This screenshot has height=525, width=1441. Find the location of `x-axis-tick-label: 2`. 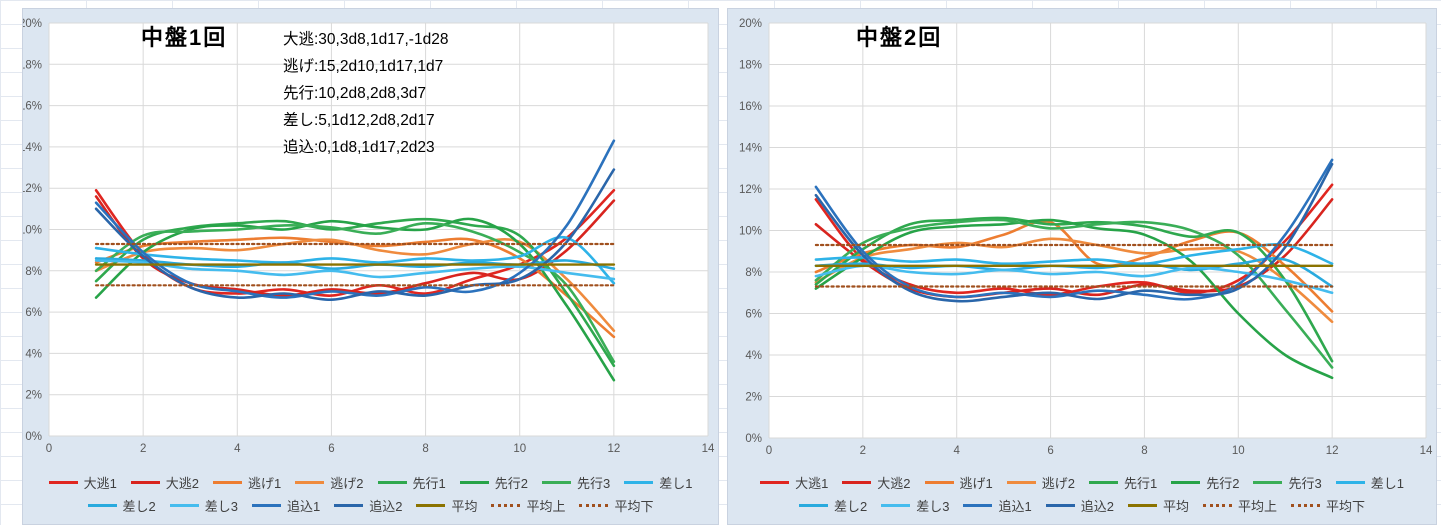

x-axis-tick-label: 2 is located at coordinates (143, 449).